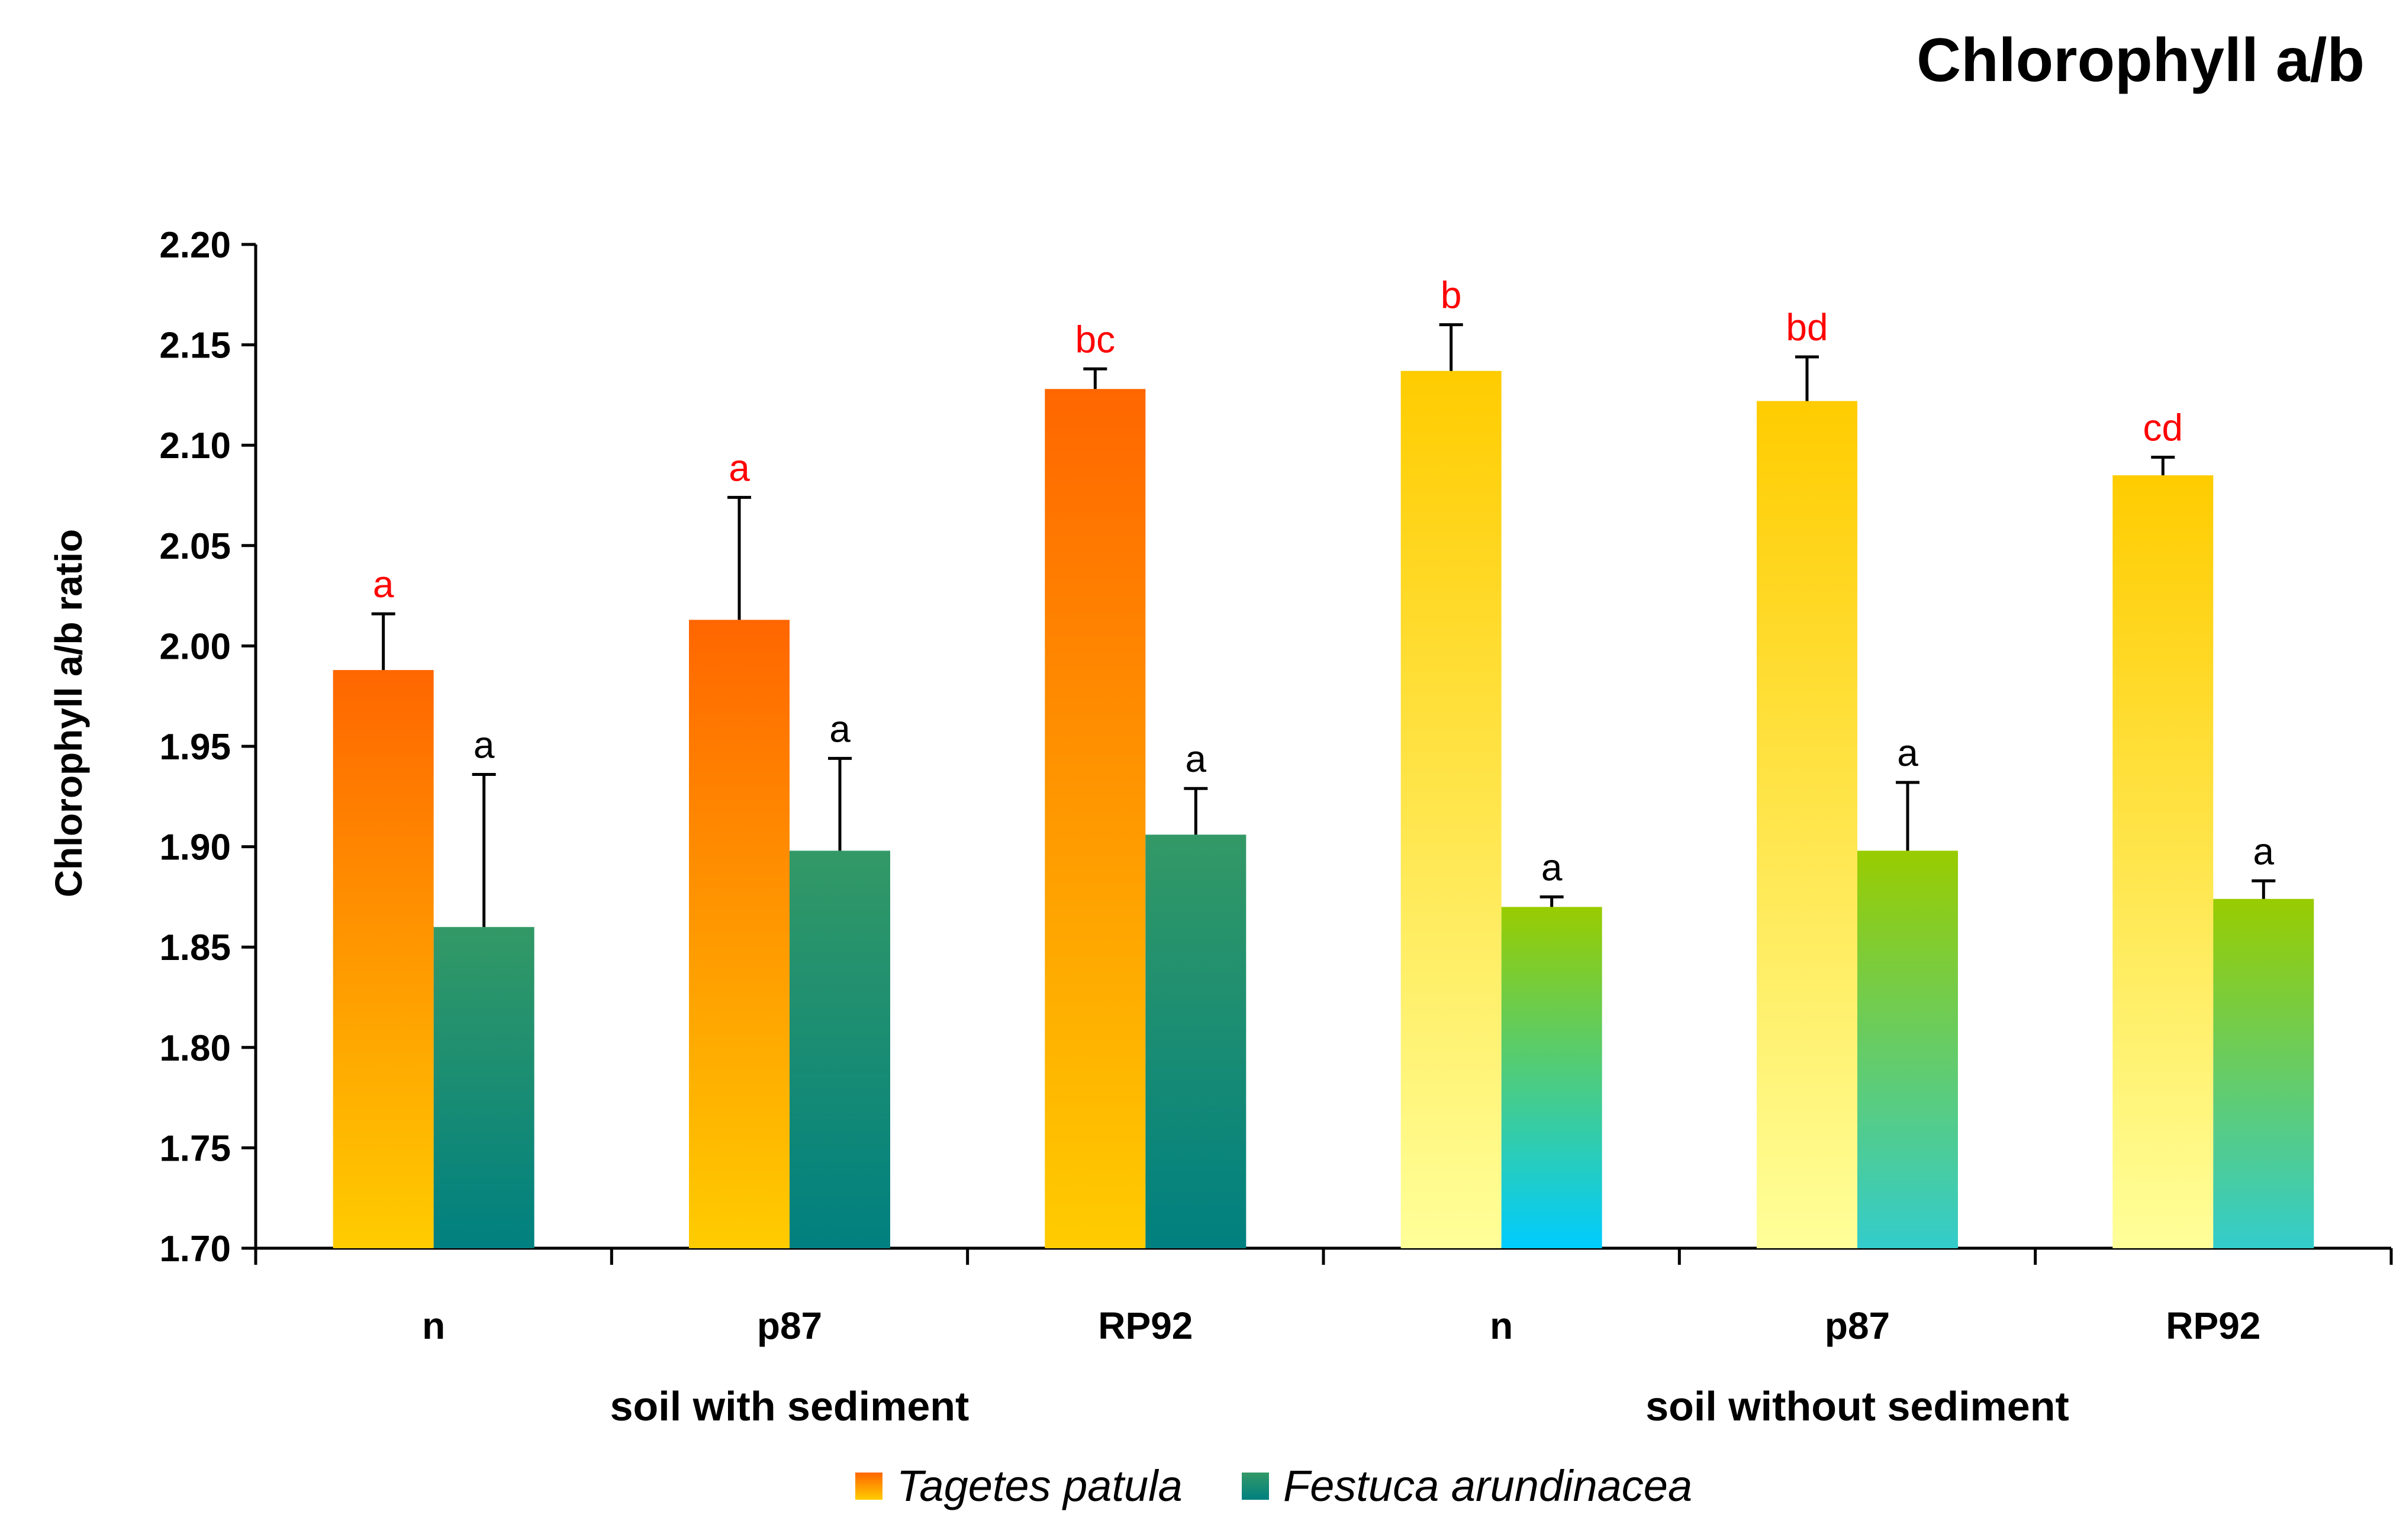 The image size is (2406, 1540). I want to click on y-tick-label: 2.15, so click(195, 346).